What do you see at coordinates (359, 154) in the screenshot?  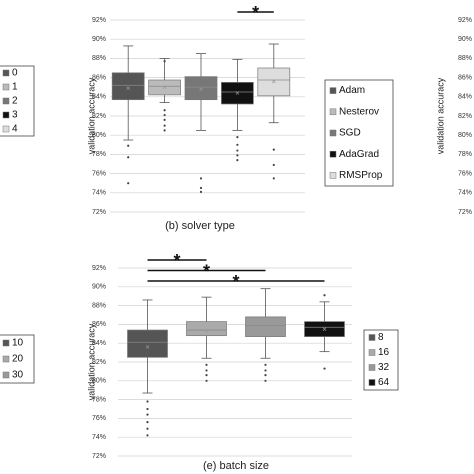 I see `legend-label: AdaGrad` at bounding box center [359, 154].